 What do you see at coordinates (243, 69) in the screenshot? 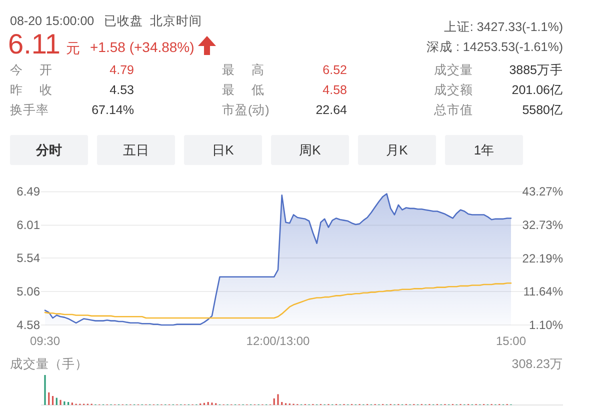
I see `text: 最 高` at bounding box center [243, 69].